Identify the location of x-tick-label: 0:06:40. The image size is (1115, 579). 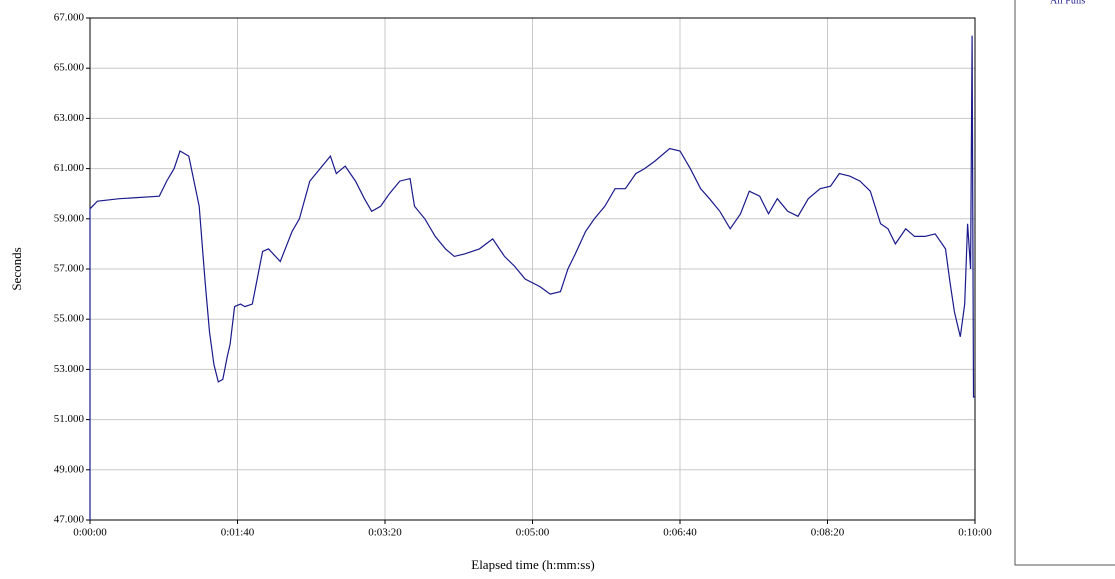
(680, 533).